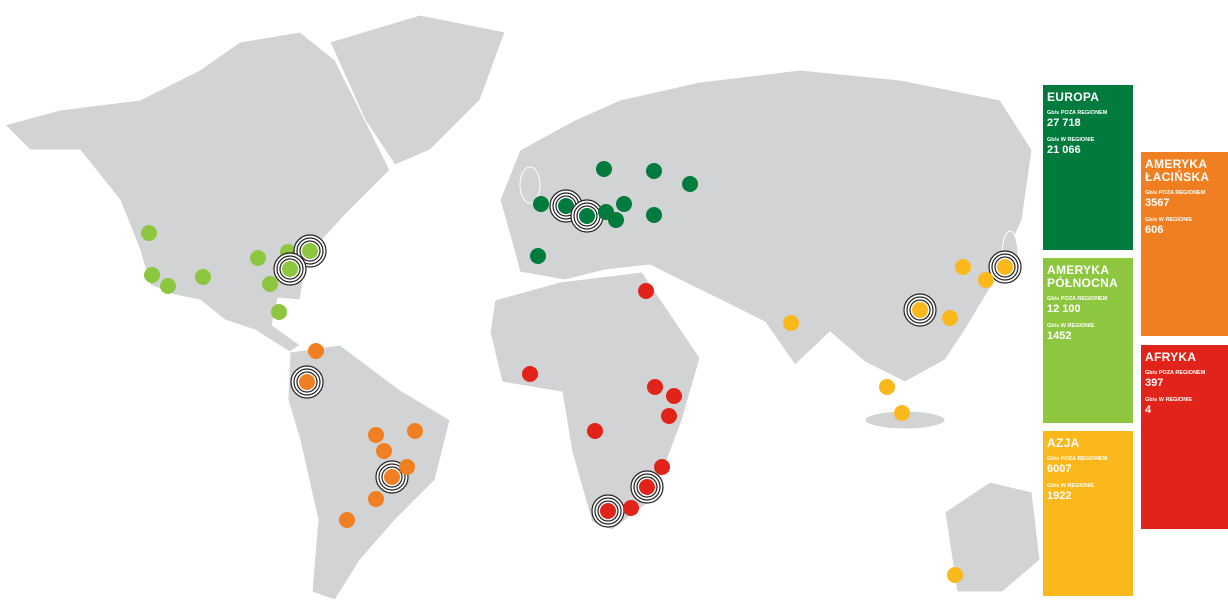 This screenshot has height=614, width=1228. Describe the element at coordinates (1148, 410) in the screenshot. I see `region-in-value: 4` at that location.